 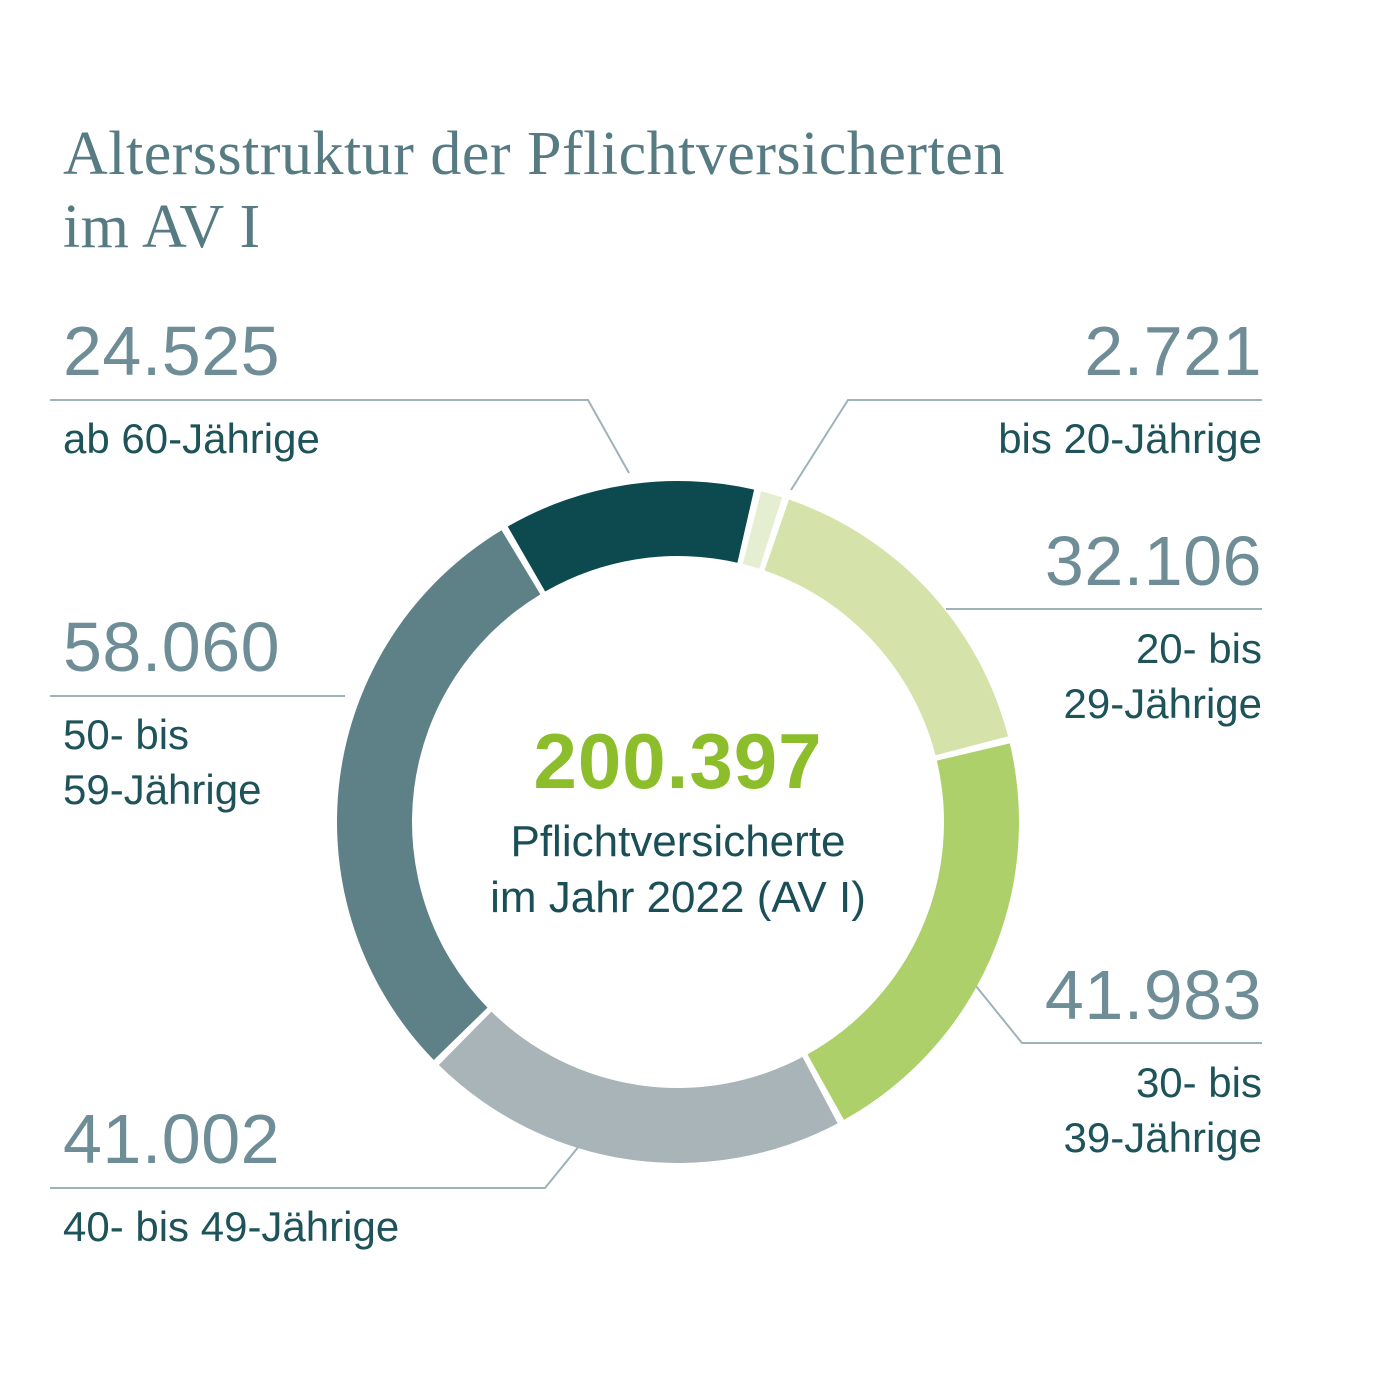 I want to click on callout-50-bis-59: 58.060 50- bis 59-Jährige, so click(x=171, y=714).